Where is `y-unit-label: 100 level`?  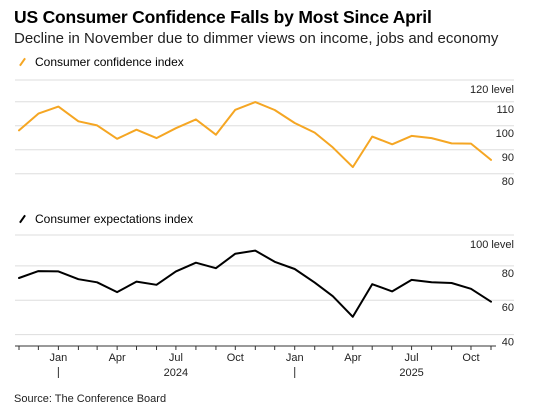 y-unit-label: 100 level is located at coordinates (492, 245).